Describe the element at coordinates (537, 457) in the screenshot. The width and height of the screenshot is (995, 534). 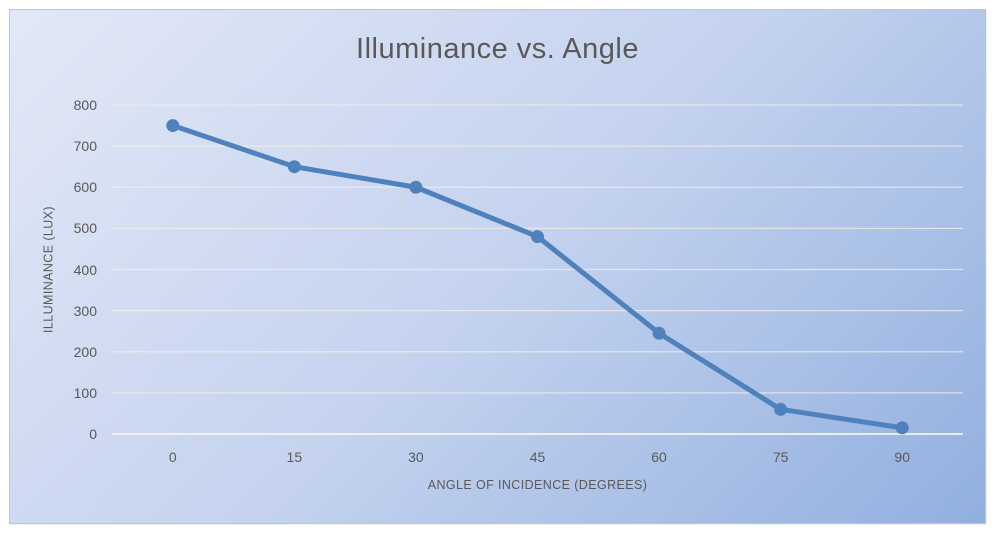
I see `x-tick-label: 45` at that location.